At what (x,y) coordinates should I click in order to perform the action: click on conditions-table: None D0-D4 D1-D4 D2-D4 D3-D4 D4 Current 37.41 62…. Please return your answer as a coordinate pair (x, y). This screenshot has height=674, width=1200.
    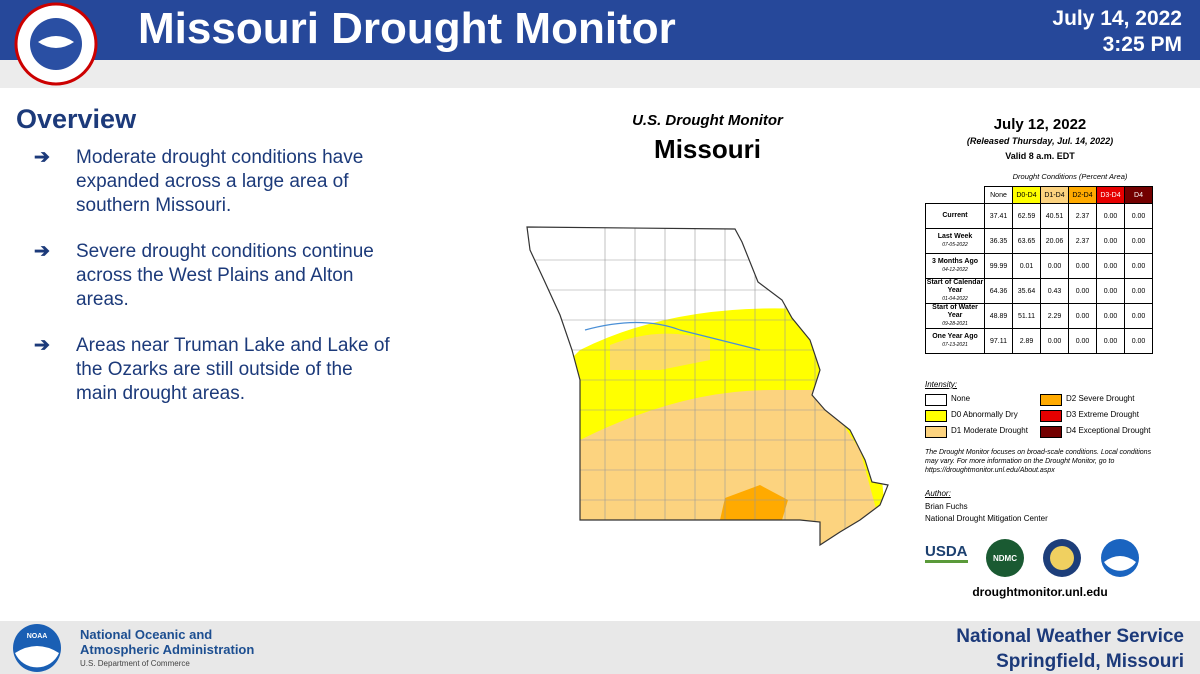
    Looking at the image, I should click on (1039, 270).